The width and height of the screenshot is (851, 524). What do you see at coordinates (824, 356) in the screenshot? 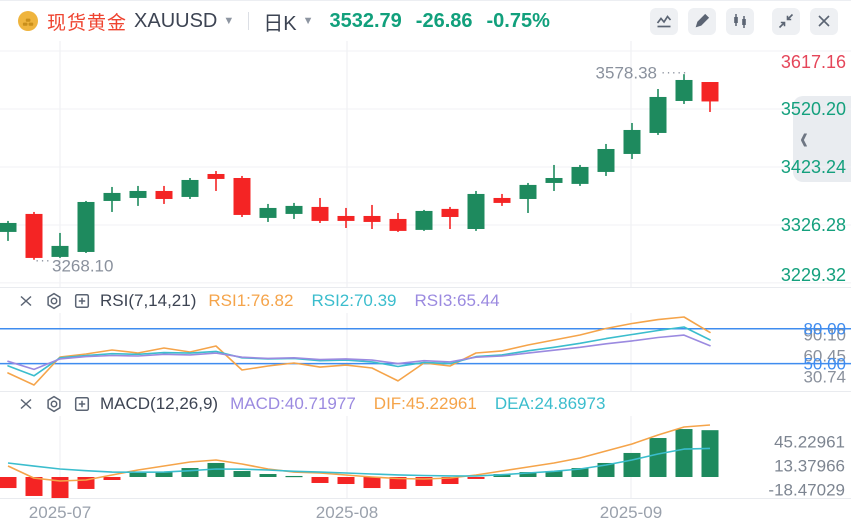
I see `svg-text: 60.45` at bounding box center [824, 356].